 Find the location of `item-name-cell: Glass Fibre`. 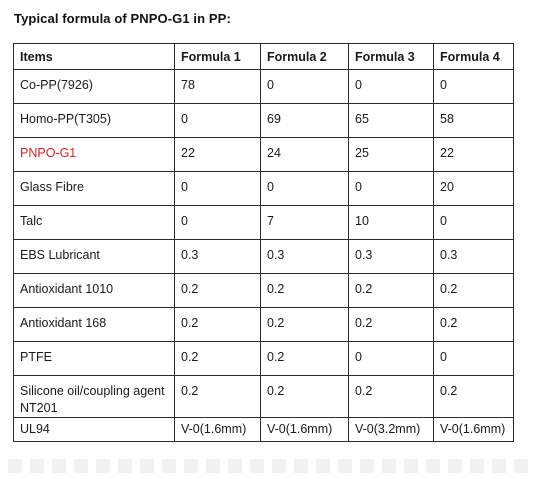

item-name-cell: Glass Fibre is located at coordinates (94, 188).